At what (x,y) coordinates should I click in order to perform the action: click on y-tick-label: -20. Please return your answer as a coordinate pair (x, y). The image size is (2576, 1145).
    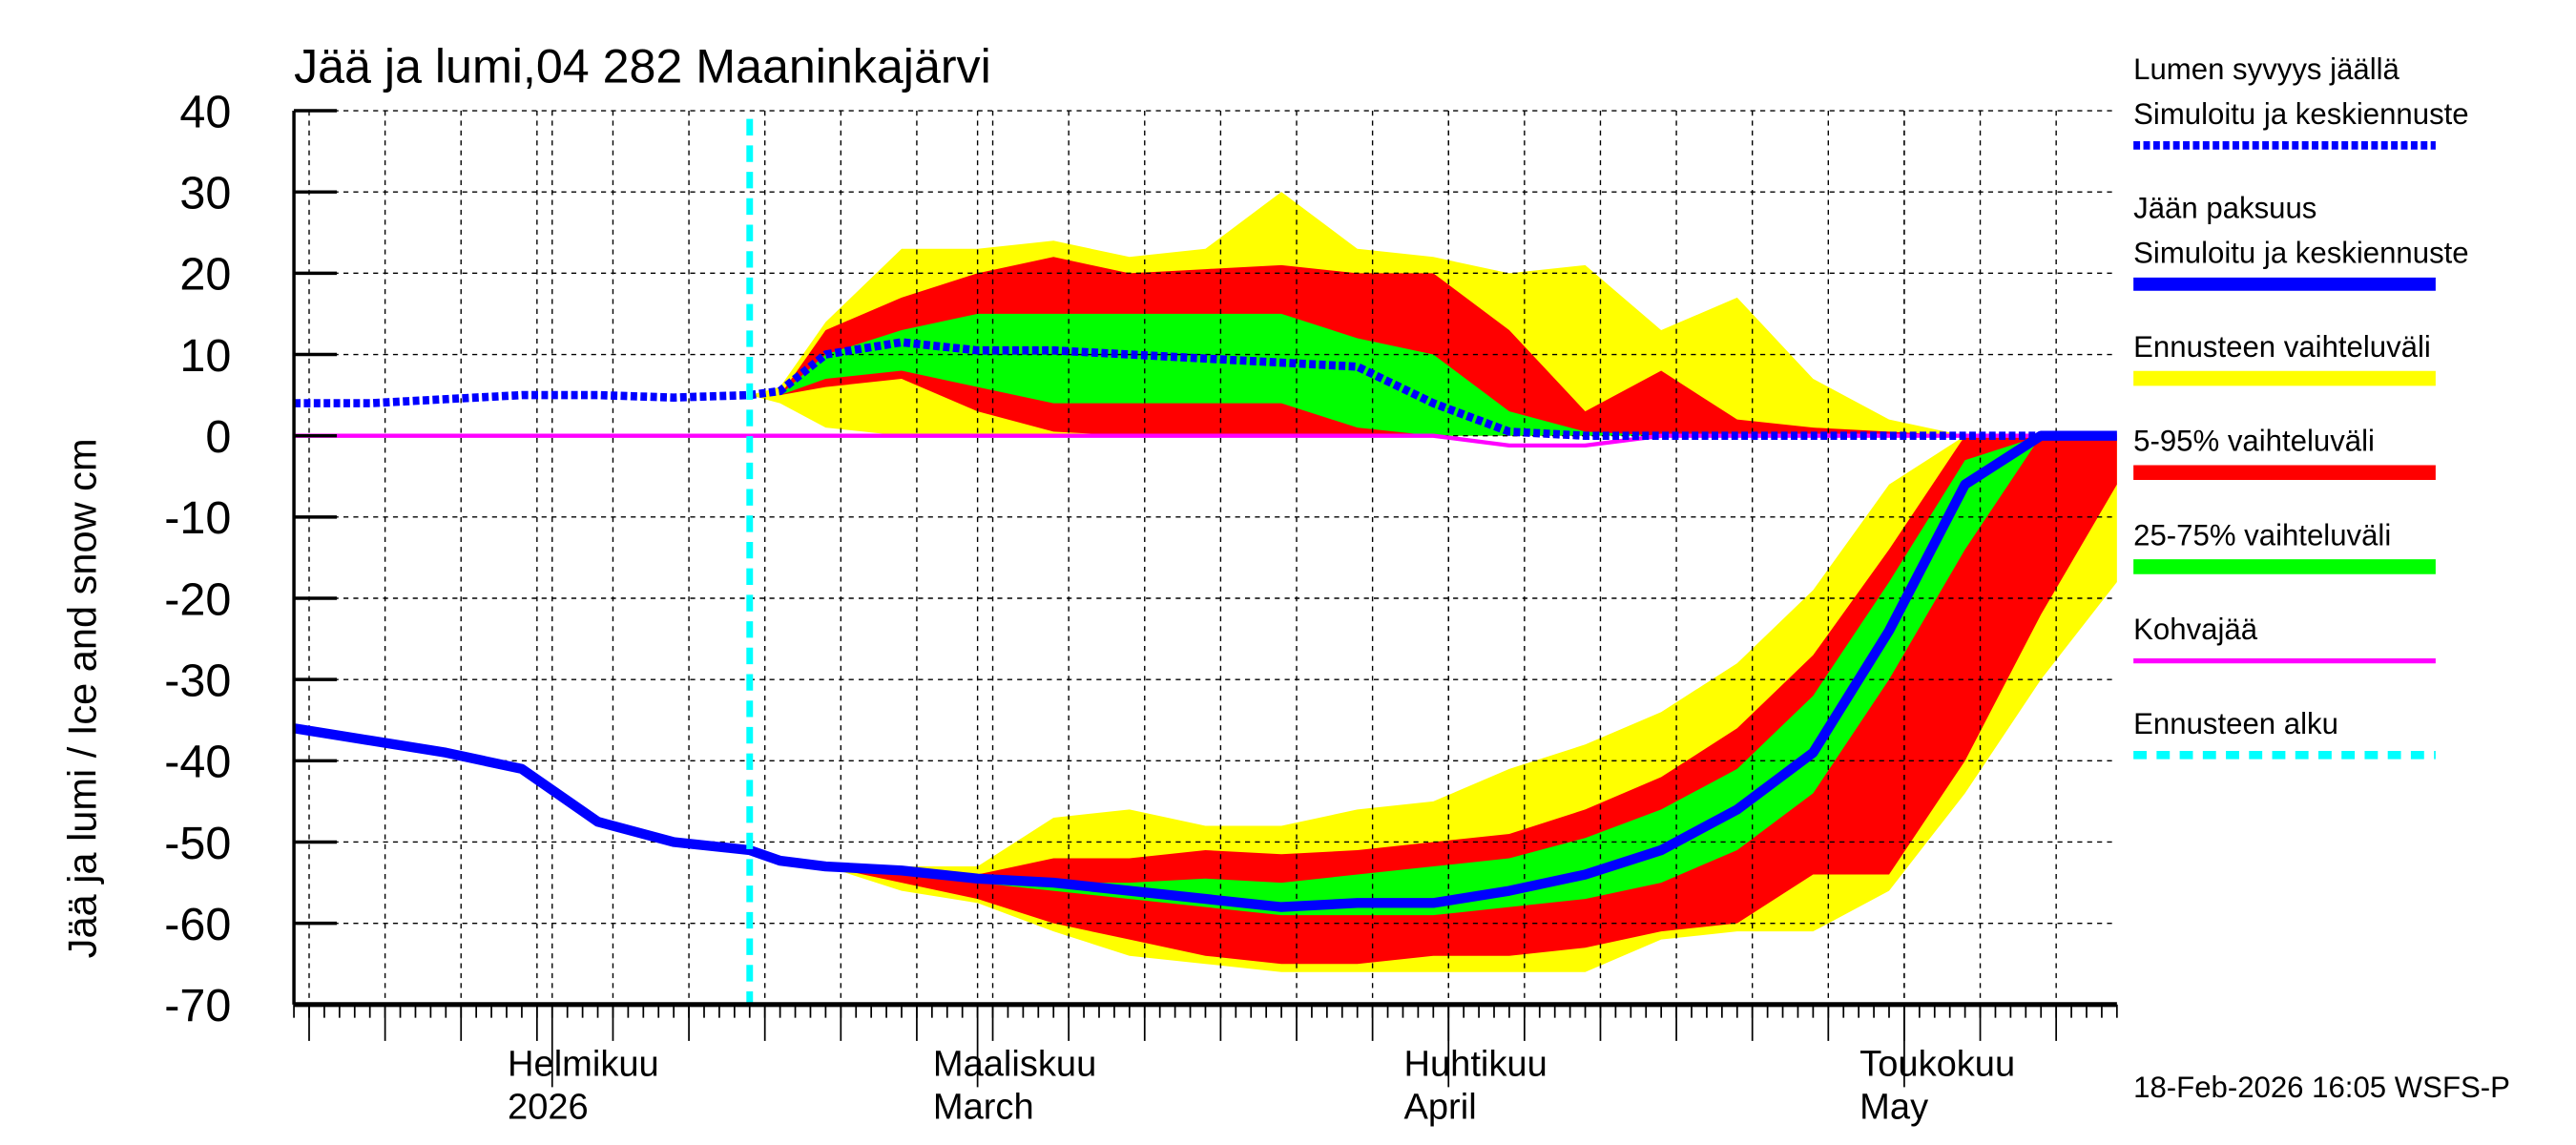
    Looking at the image, I should click on (197, 599).